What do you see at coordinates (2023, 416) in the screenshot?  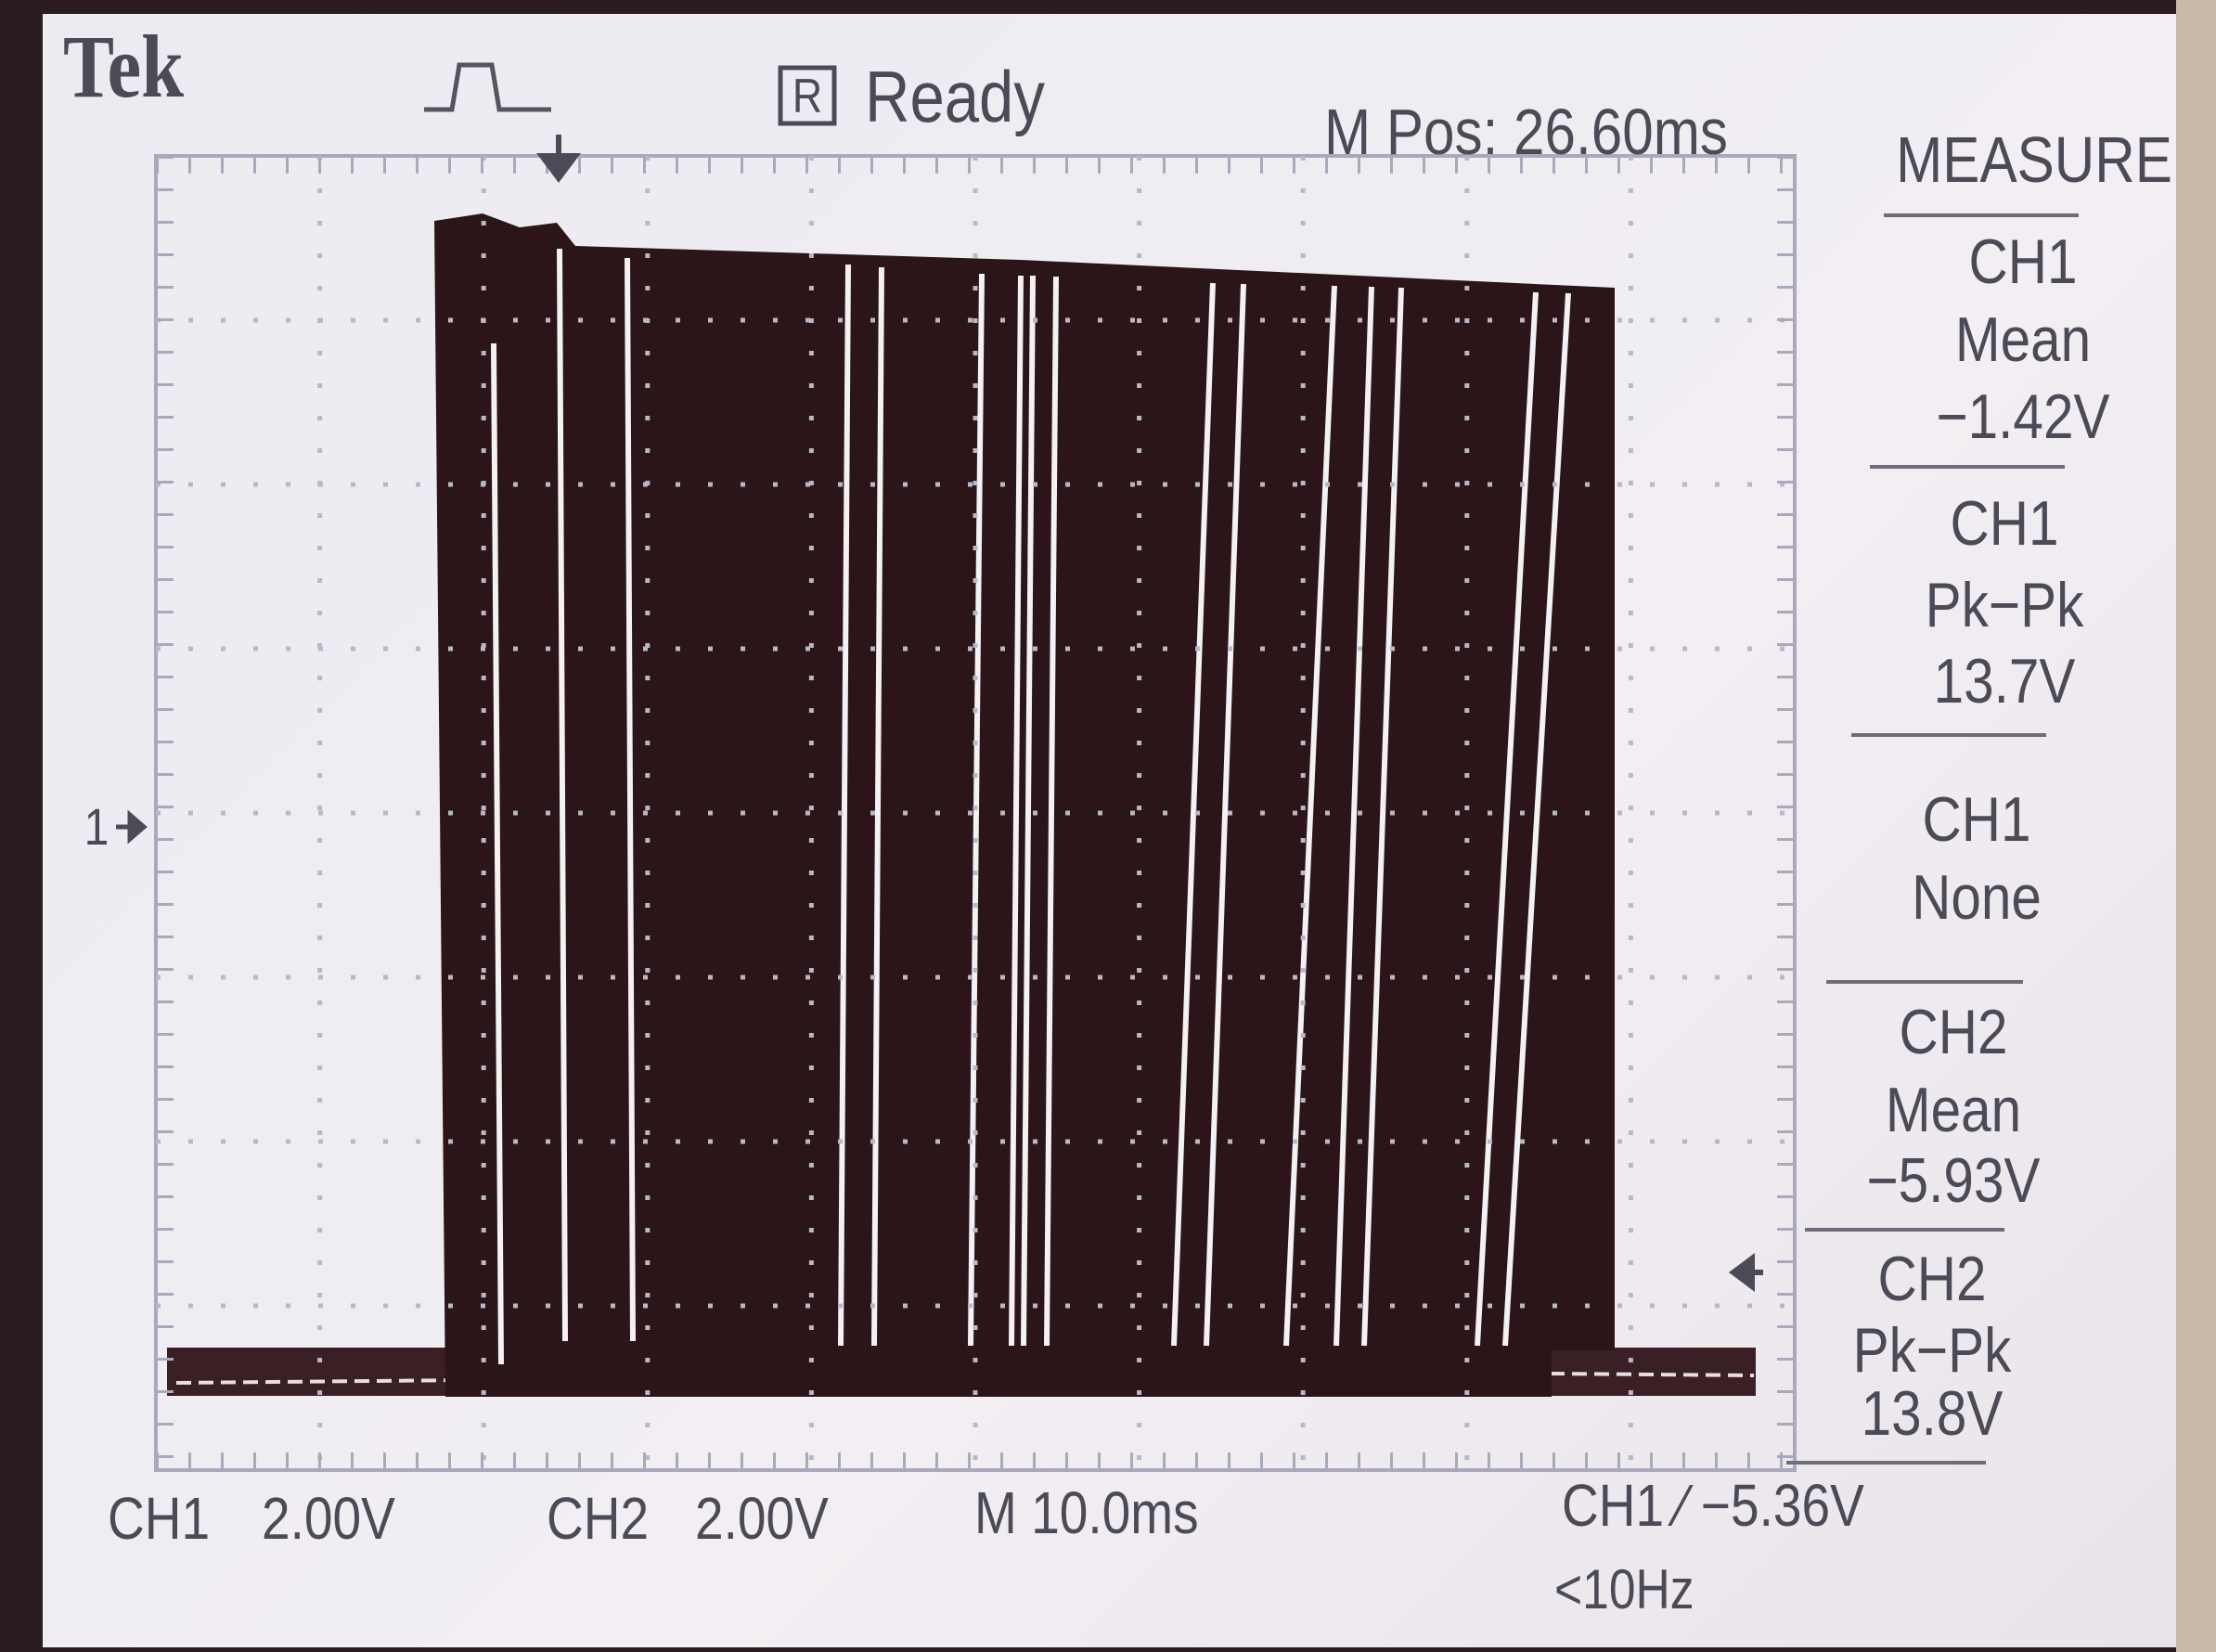 I see `measure-value: −1.42V` at bounding box center [2023, 416].